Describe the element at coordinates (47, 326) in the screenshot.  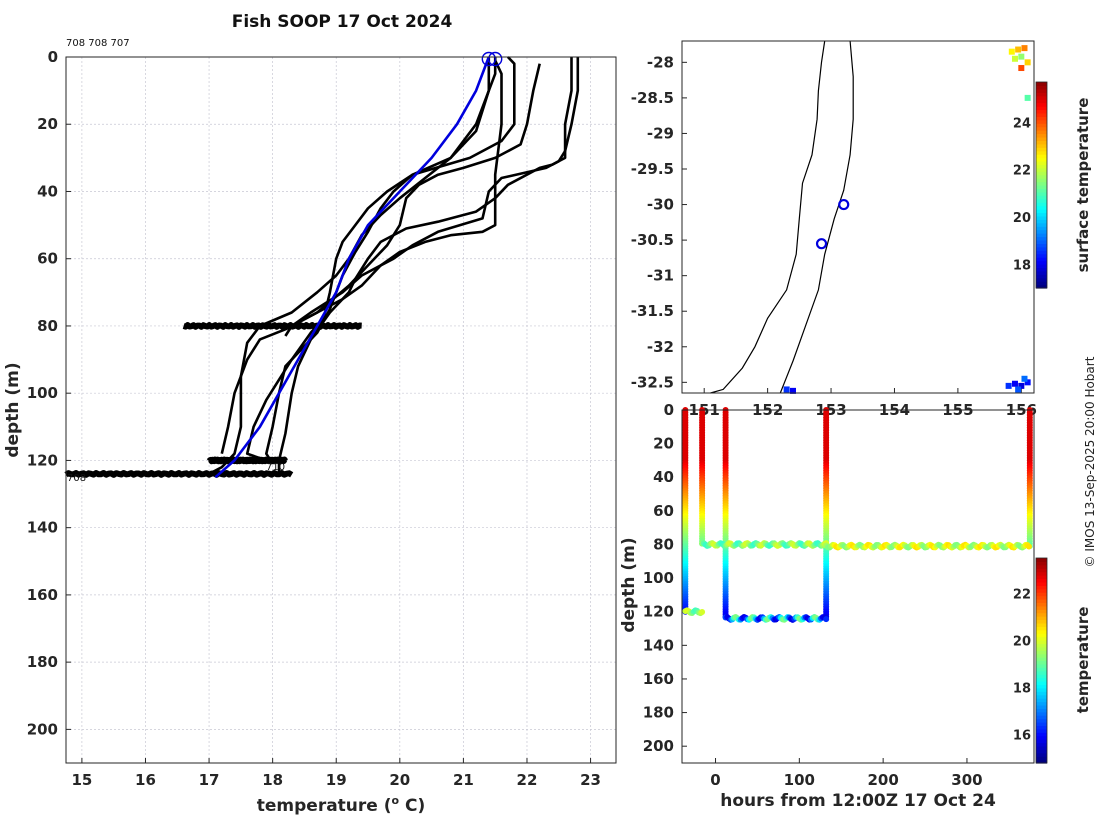
I see `y-tick-label: 80` at that location.